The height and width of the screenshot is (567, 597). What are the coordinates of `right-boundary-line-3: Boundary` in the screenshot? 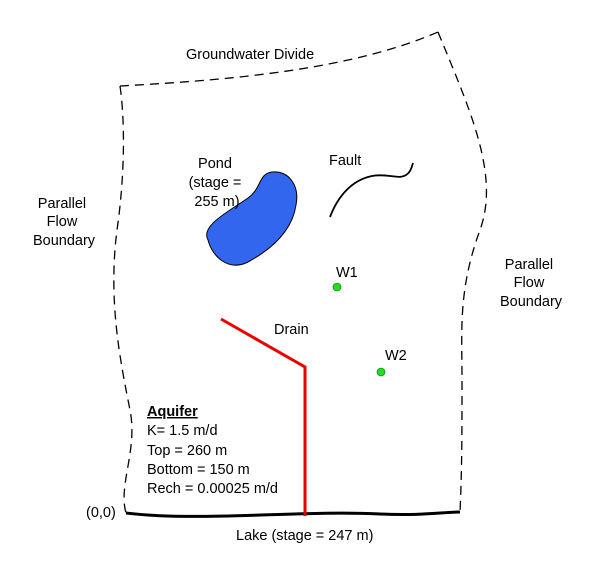 It's located at (531, 302).